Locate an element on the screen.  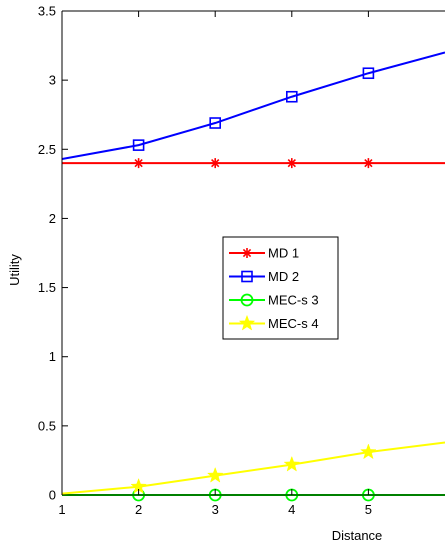
y-tick-label-2: 1 is located at coordinates (52, 356).